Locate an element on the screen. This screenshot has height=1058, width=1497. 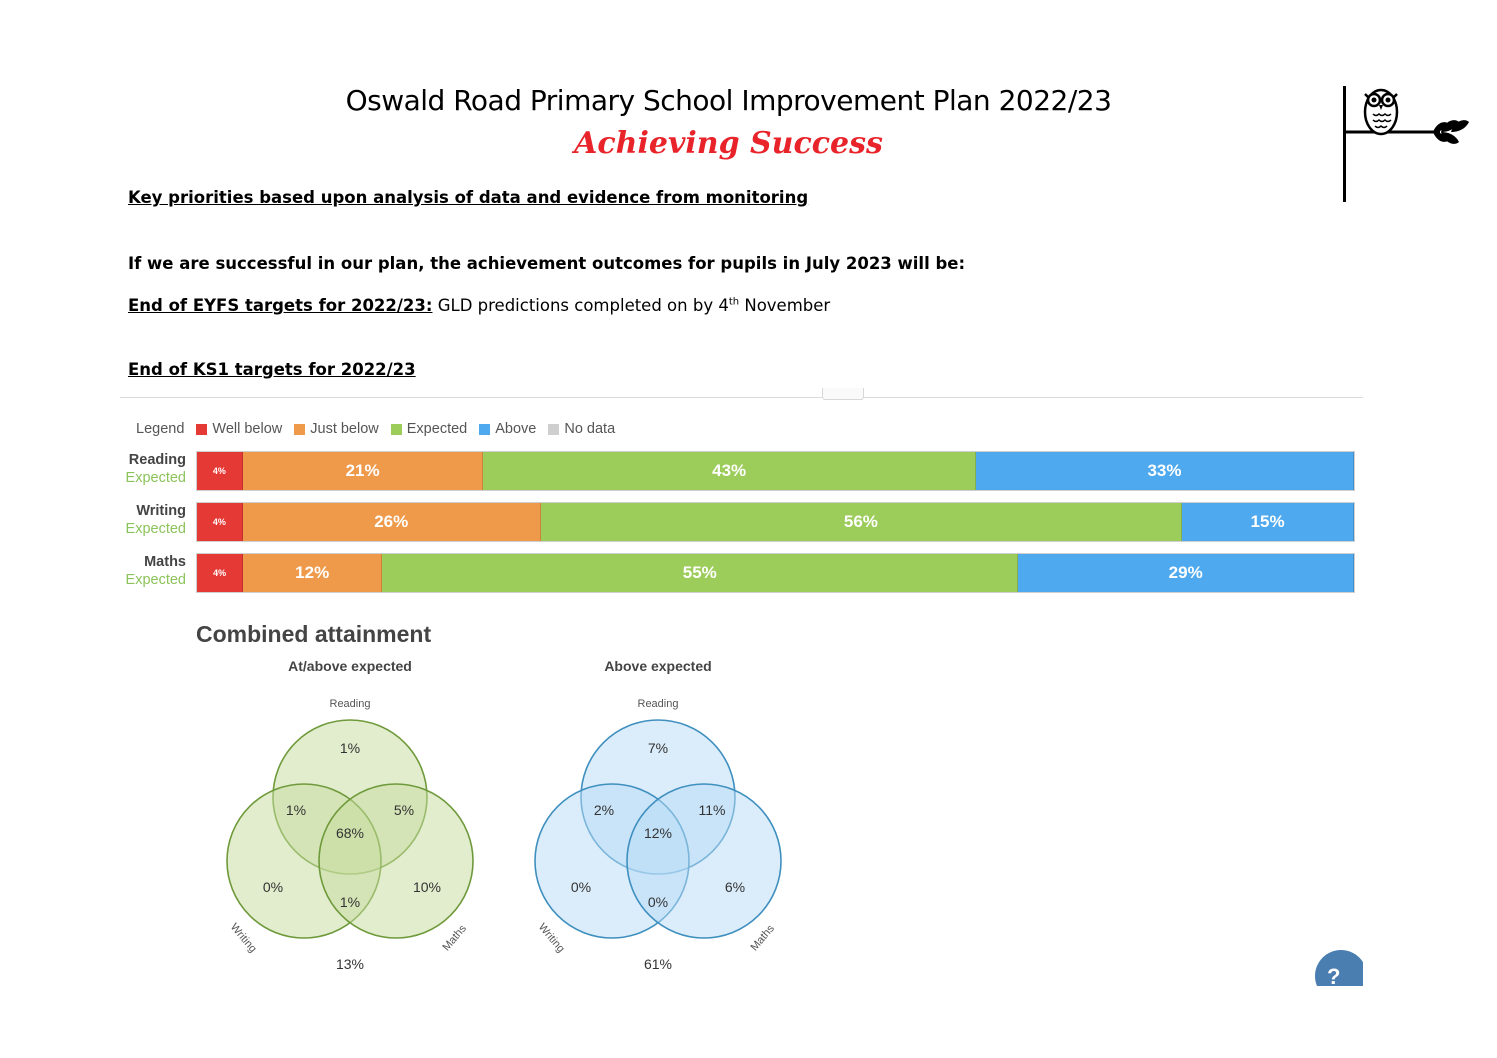
venn-title-above: Above expected is located at coordinates (658, 666).